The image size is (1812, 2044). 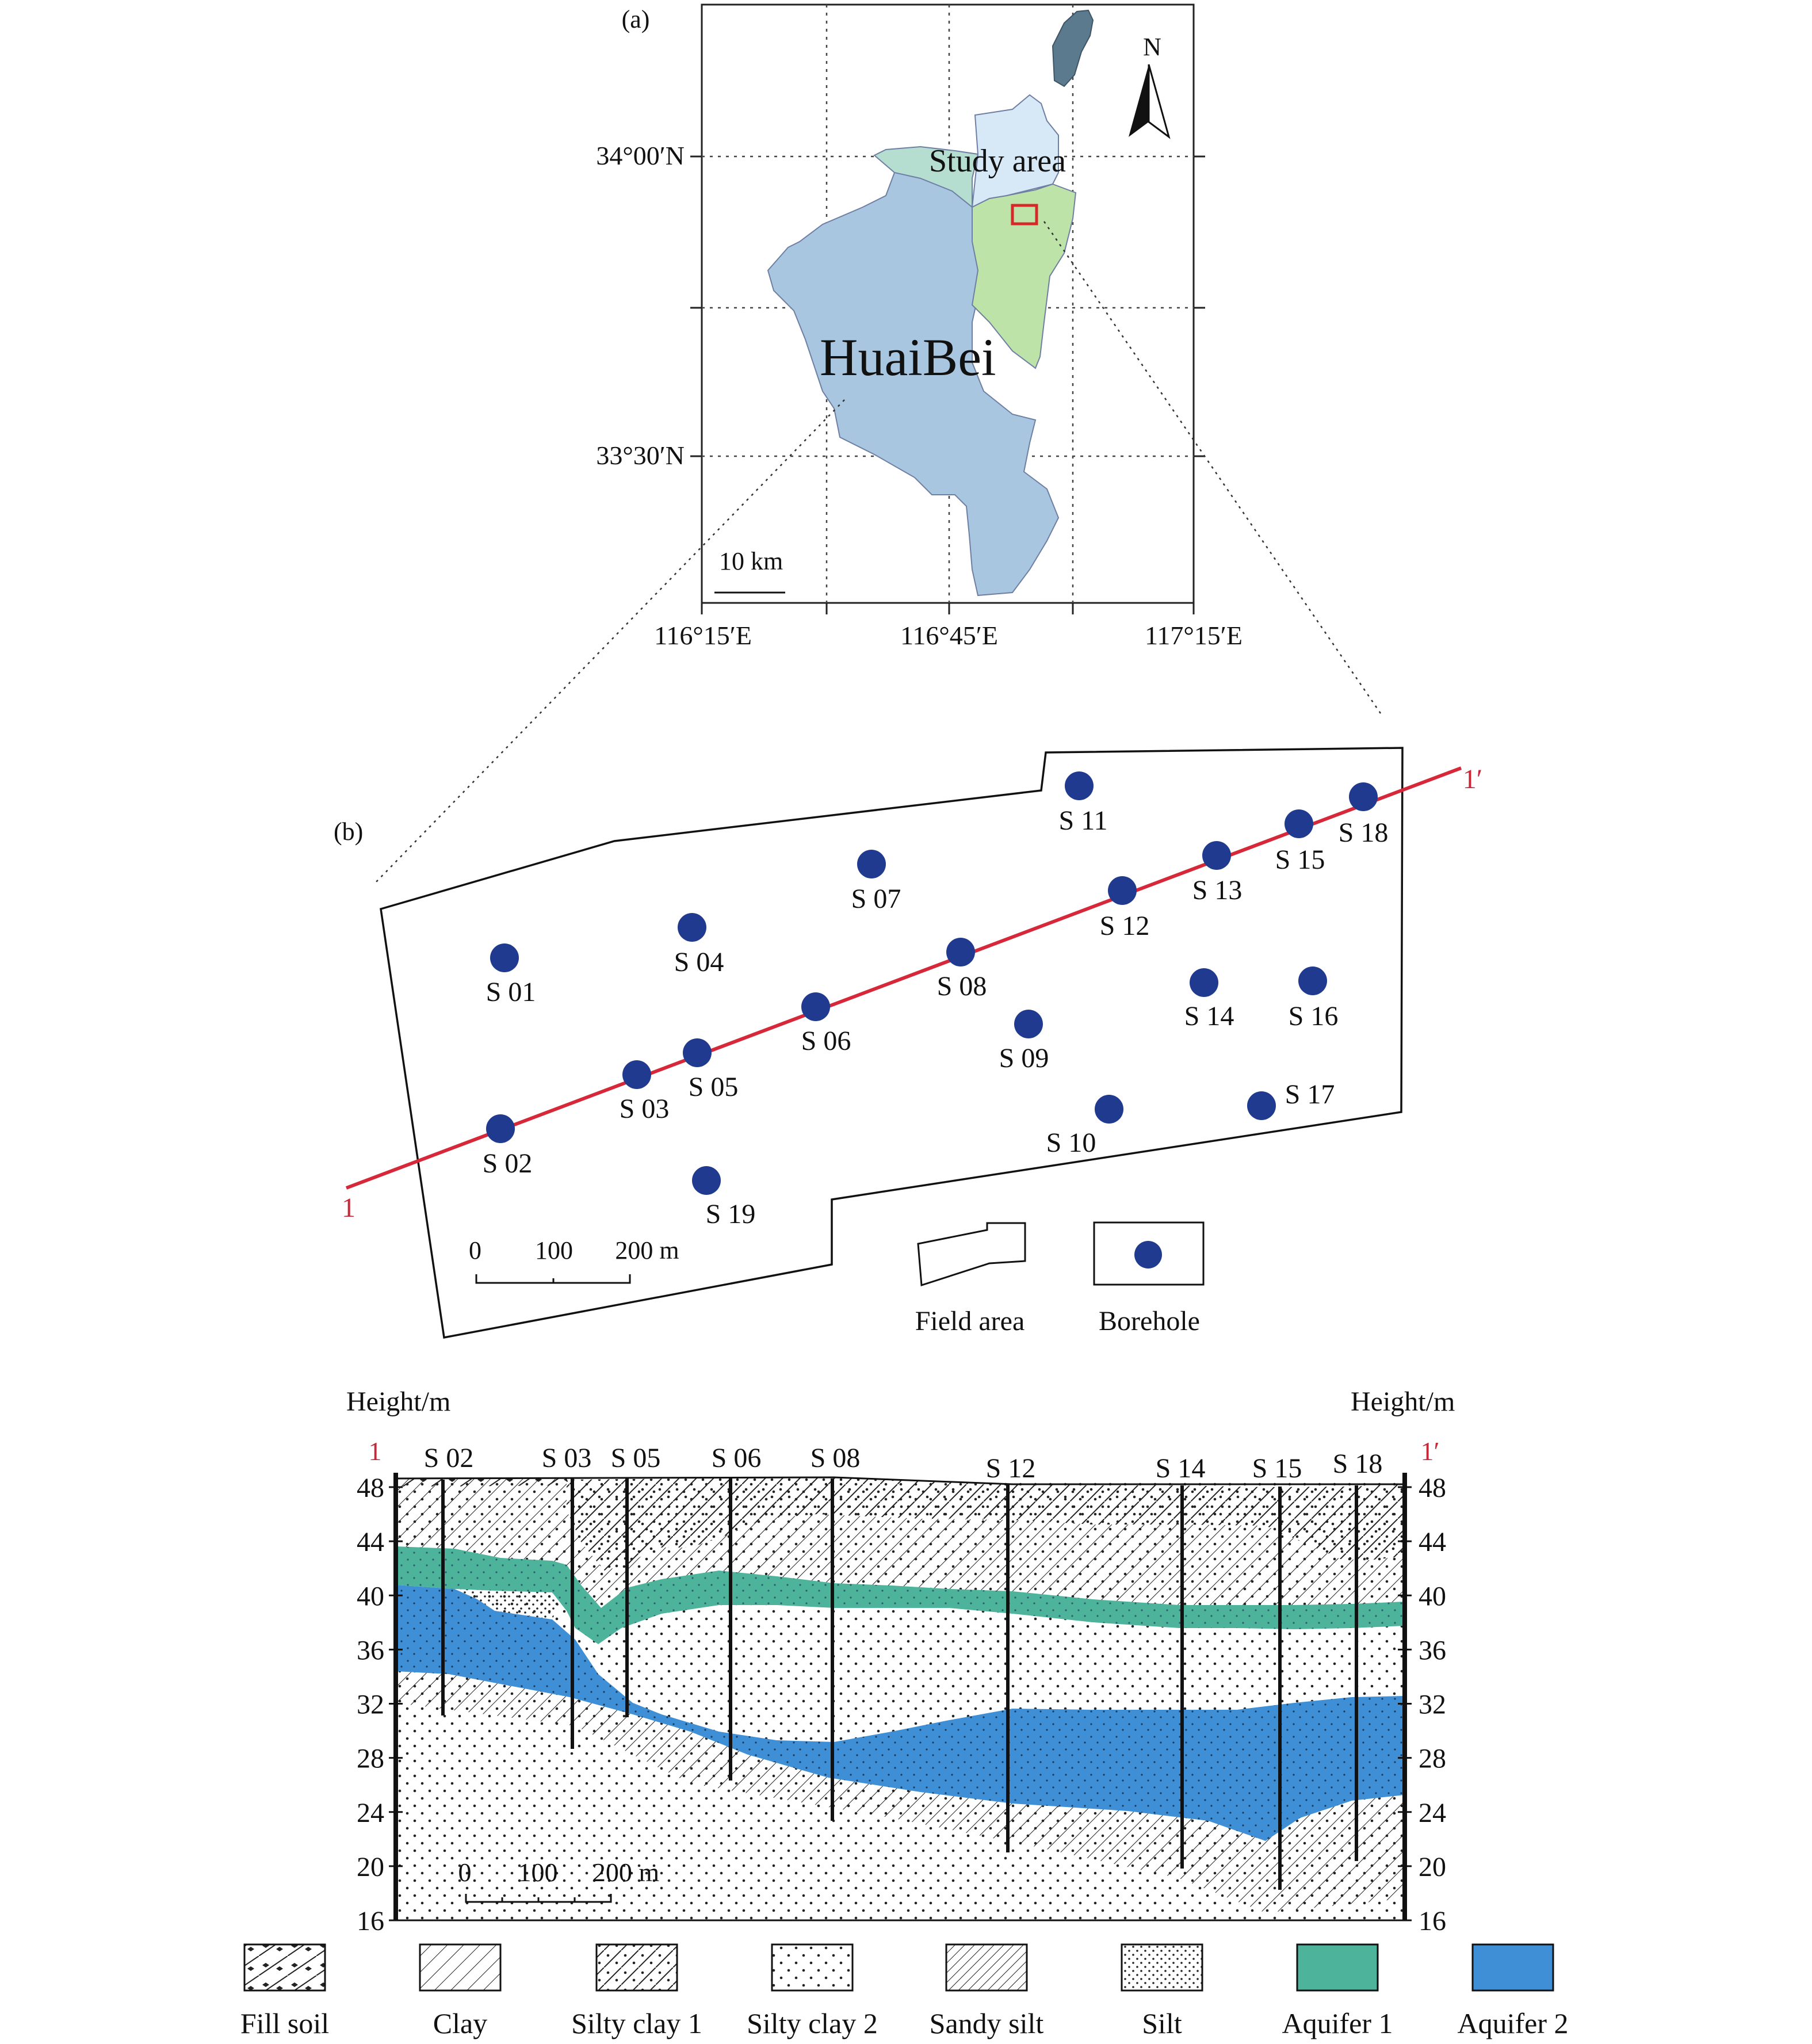 What do you see at coordinates (1513, 2023) in the screenshot?
I see `legend-label-aquifer-2: Aquifer 2` at bounding box center [1513, 2023].